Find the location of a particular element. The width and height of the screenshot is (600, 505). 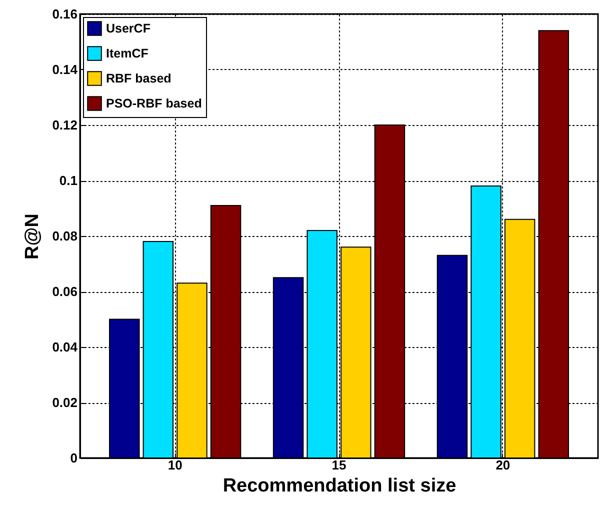

x-axis-title: Recommendation list size is located at coordinates (339, 486).